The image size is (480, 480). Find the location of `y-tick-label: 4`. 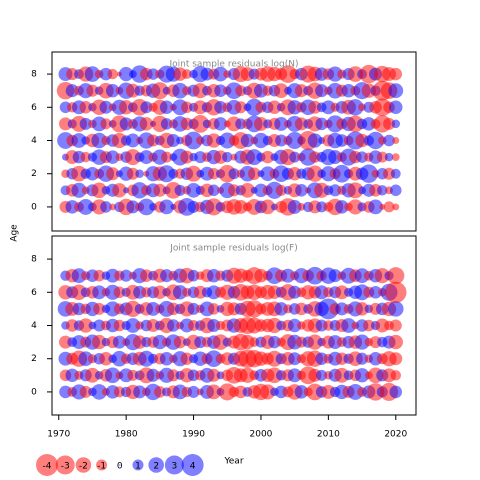

y-tick-label: 4 is located at coordinates (34, 141).